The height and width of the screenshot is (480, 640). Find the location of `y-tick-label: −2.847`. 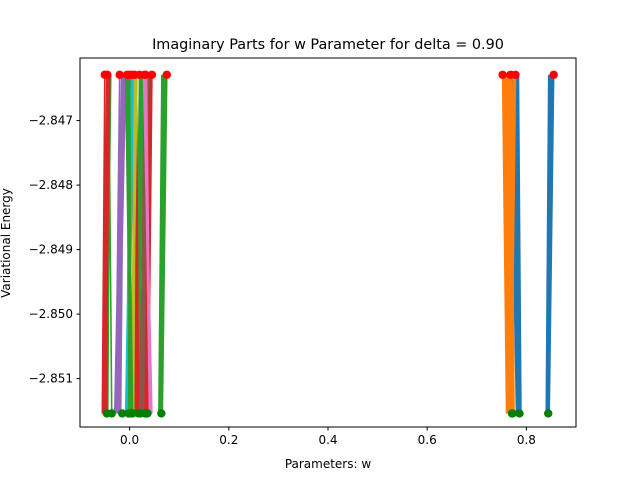

y-tick-label: −2.847 is located at coordinates (51, 121).